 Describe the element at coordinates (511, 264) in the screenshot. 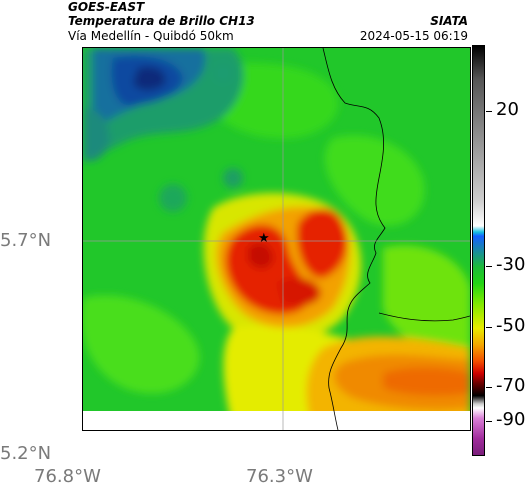

I see `colorbar-label: -30` at that location.